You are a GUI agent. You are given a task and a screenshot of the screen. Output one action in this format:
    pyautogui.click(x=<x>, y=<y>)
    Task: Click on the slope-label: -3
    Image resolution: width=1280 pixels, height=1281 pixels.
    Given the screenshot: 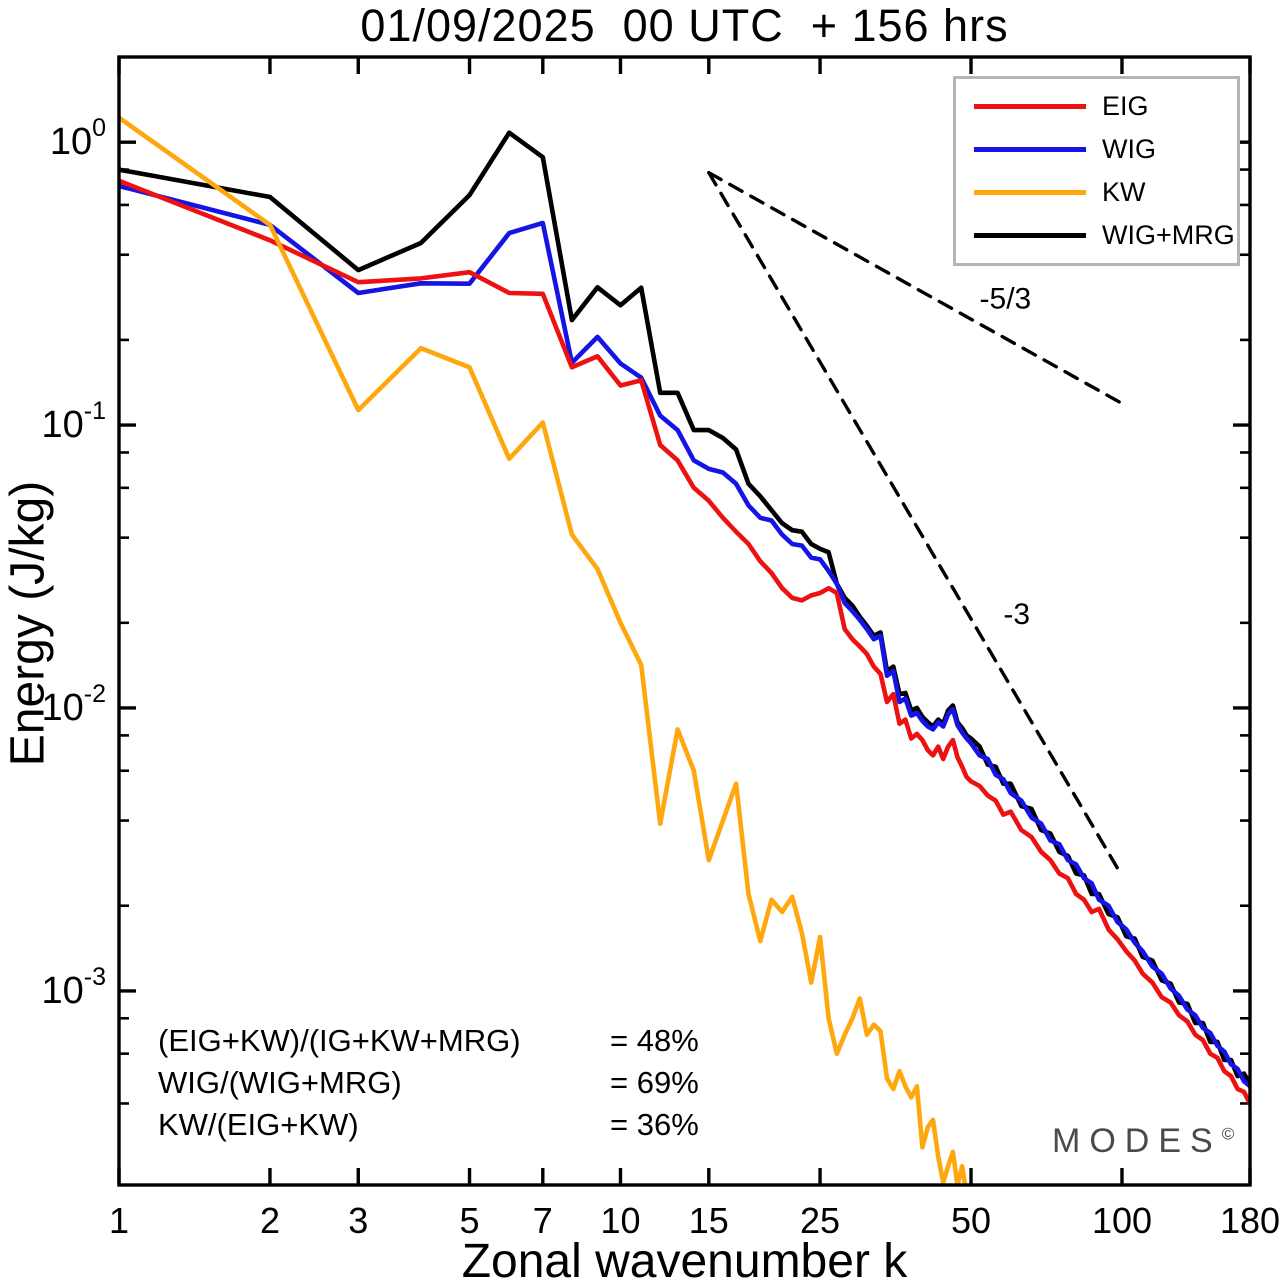 What is the action you would take?
    pyautogui.click(x=1016, y=614)
    